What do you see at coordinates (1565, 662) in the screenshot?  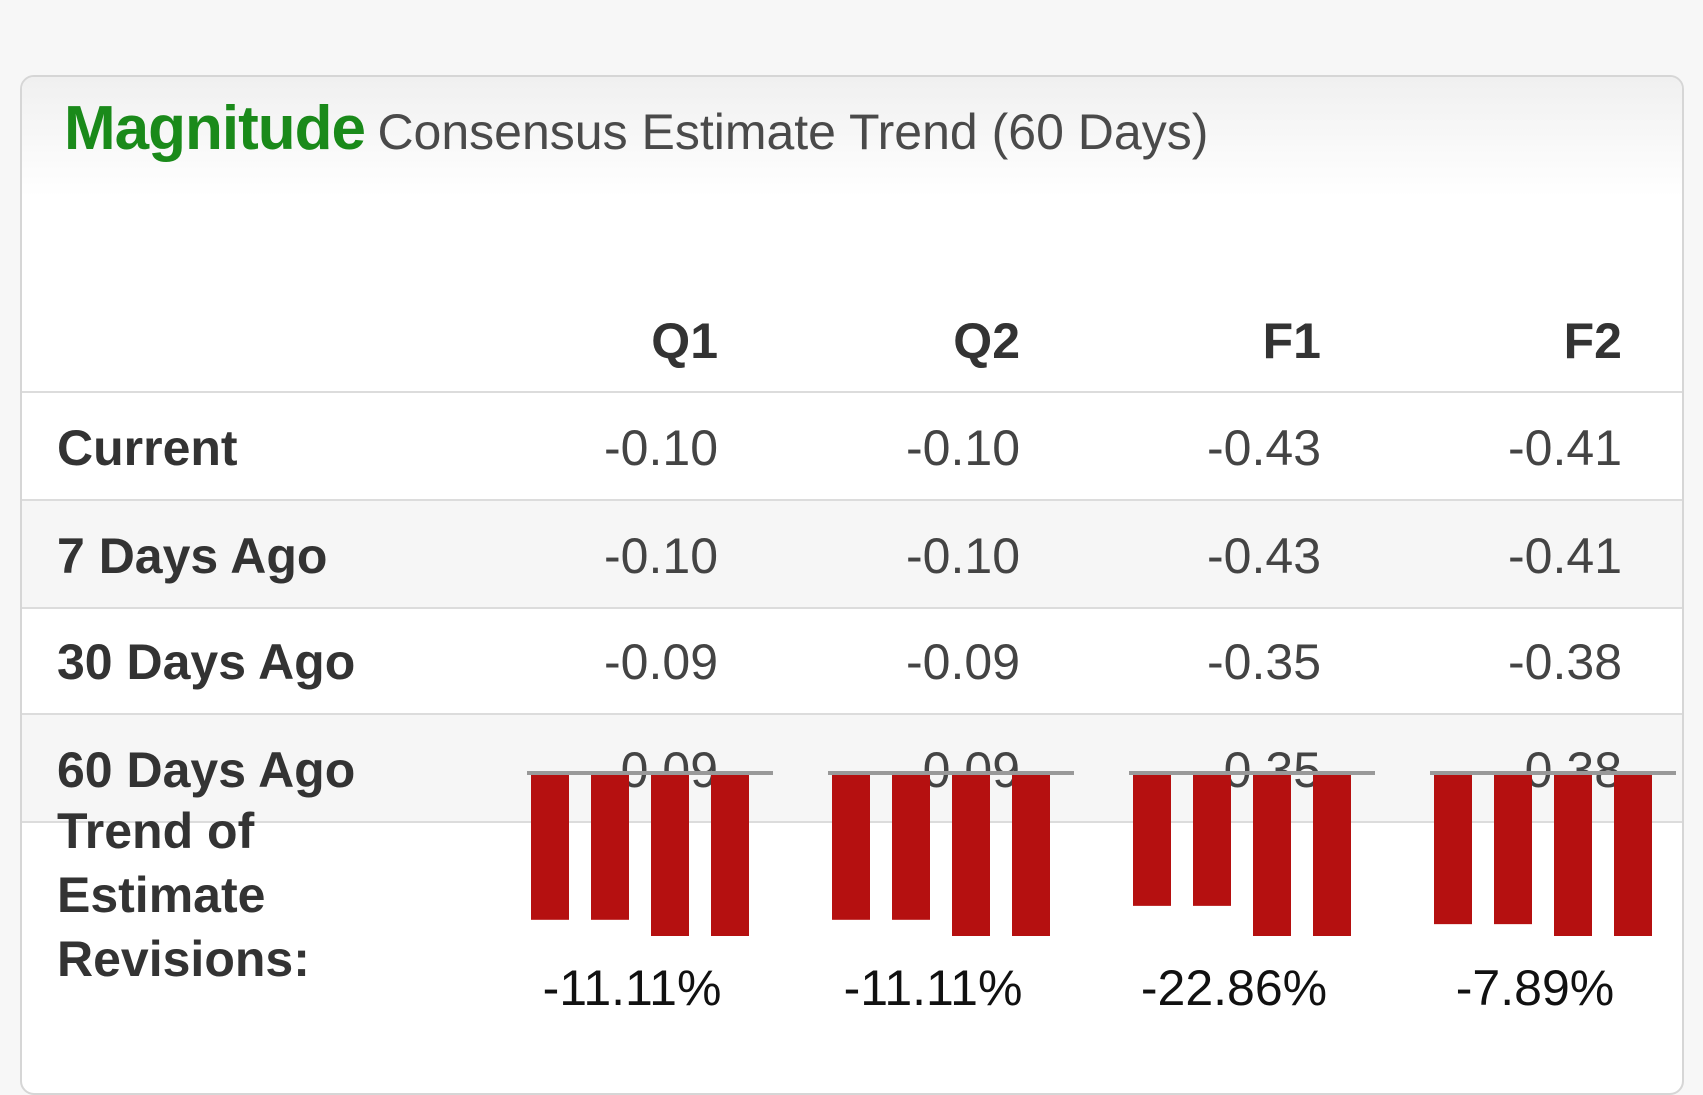 I see `table-cell: -0.38` at bounding box center [1565, 662].